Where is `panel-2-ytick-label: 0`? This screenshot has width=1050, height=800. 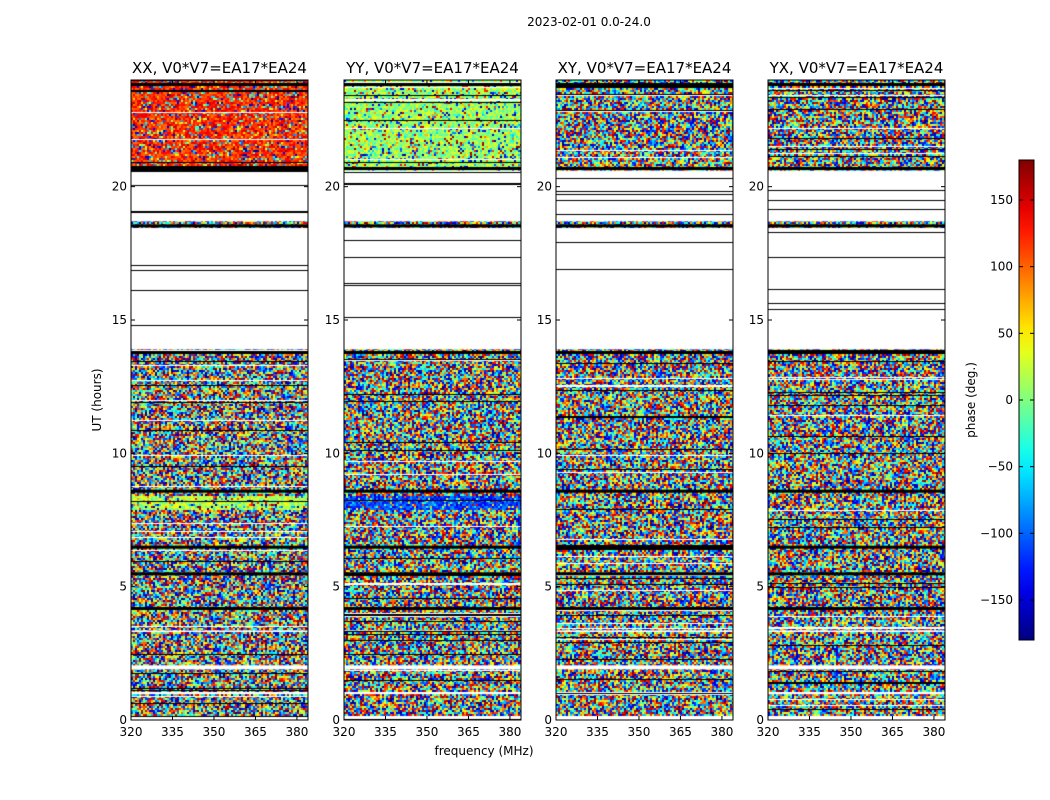 panel-2-ytick-label: 0 is located at coordinates (336, 720).